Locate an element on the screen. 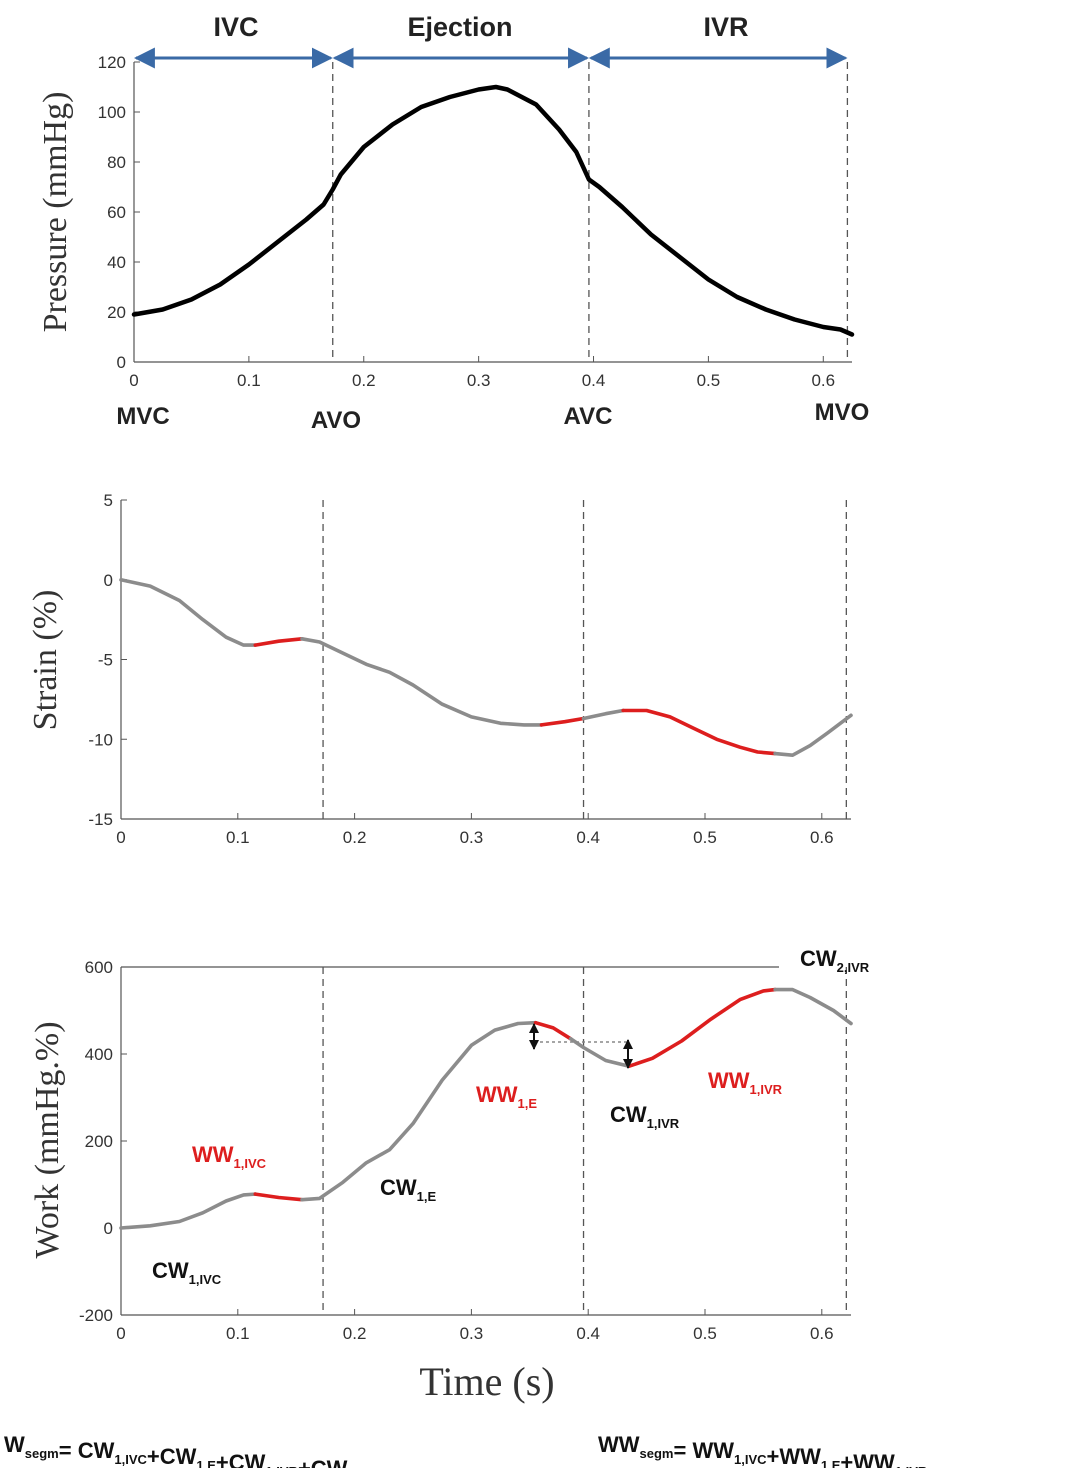 This screenshot has height=1468, width=1068. y-tick-label: -10 is located at coordinates (100, 739).